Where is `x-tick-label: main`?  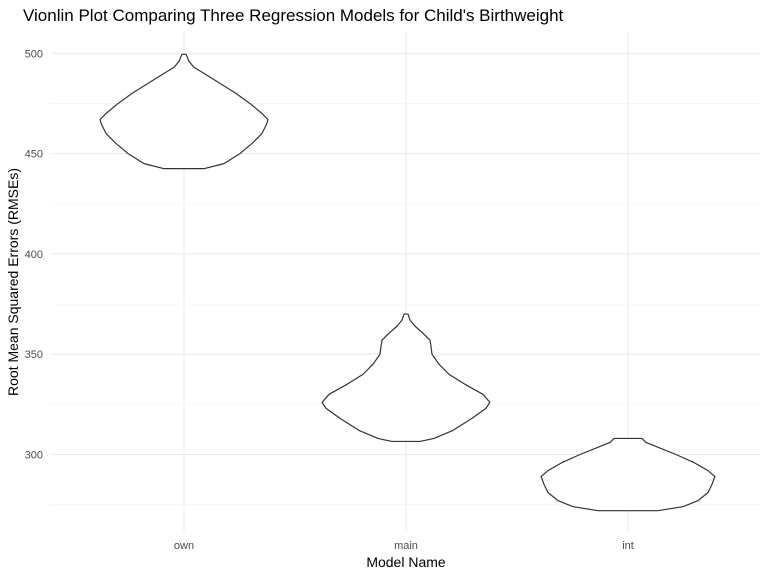 x-tick-label: main is located at coordinates (406, 546).